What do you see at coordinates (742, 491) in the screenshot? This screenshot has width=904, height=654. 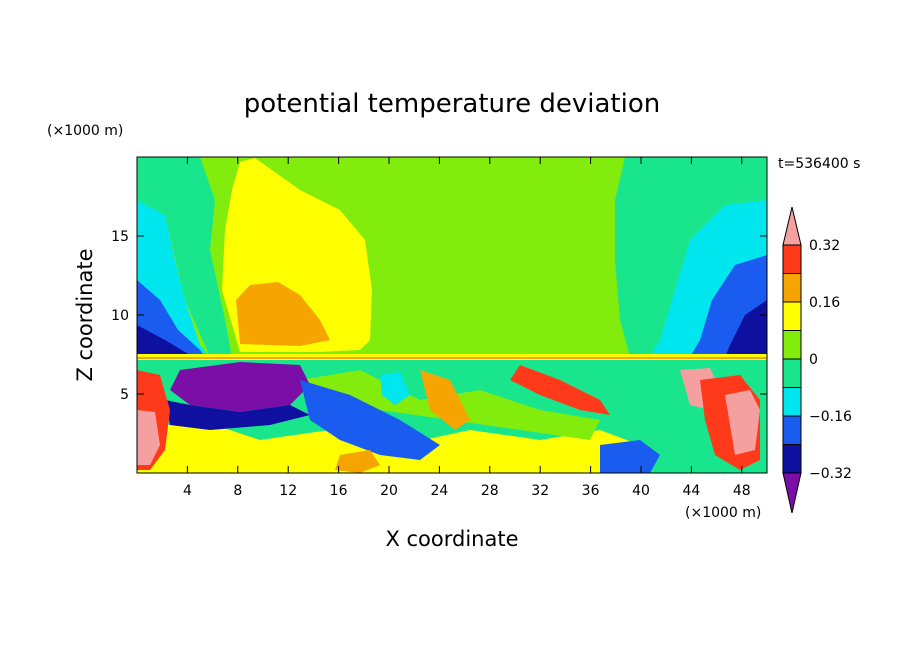 I see `x-tick-label: 48` at bounding box center [742, 491].